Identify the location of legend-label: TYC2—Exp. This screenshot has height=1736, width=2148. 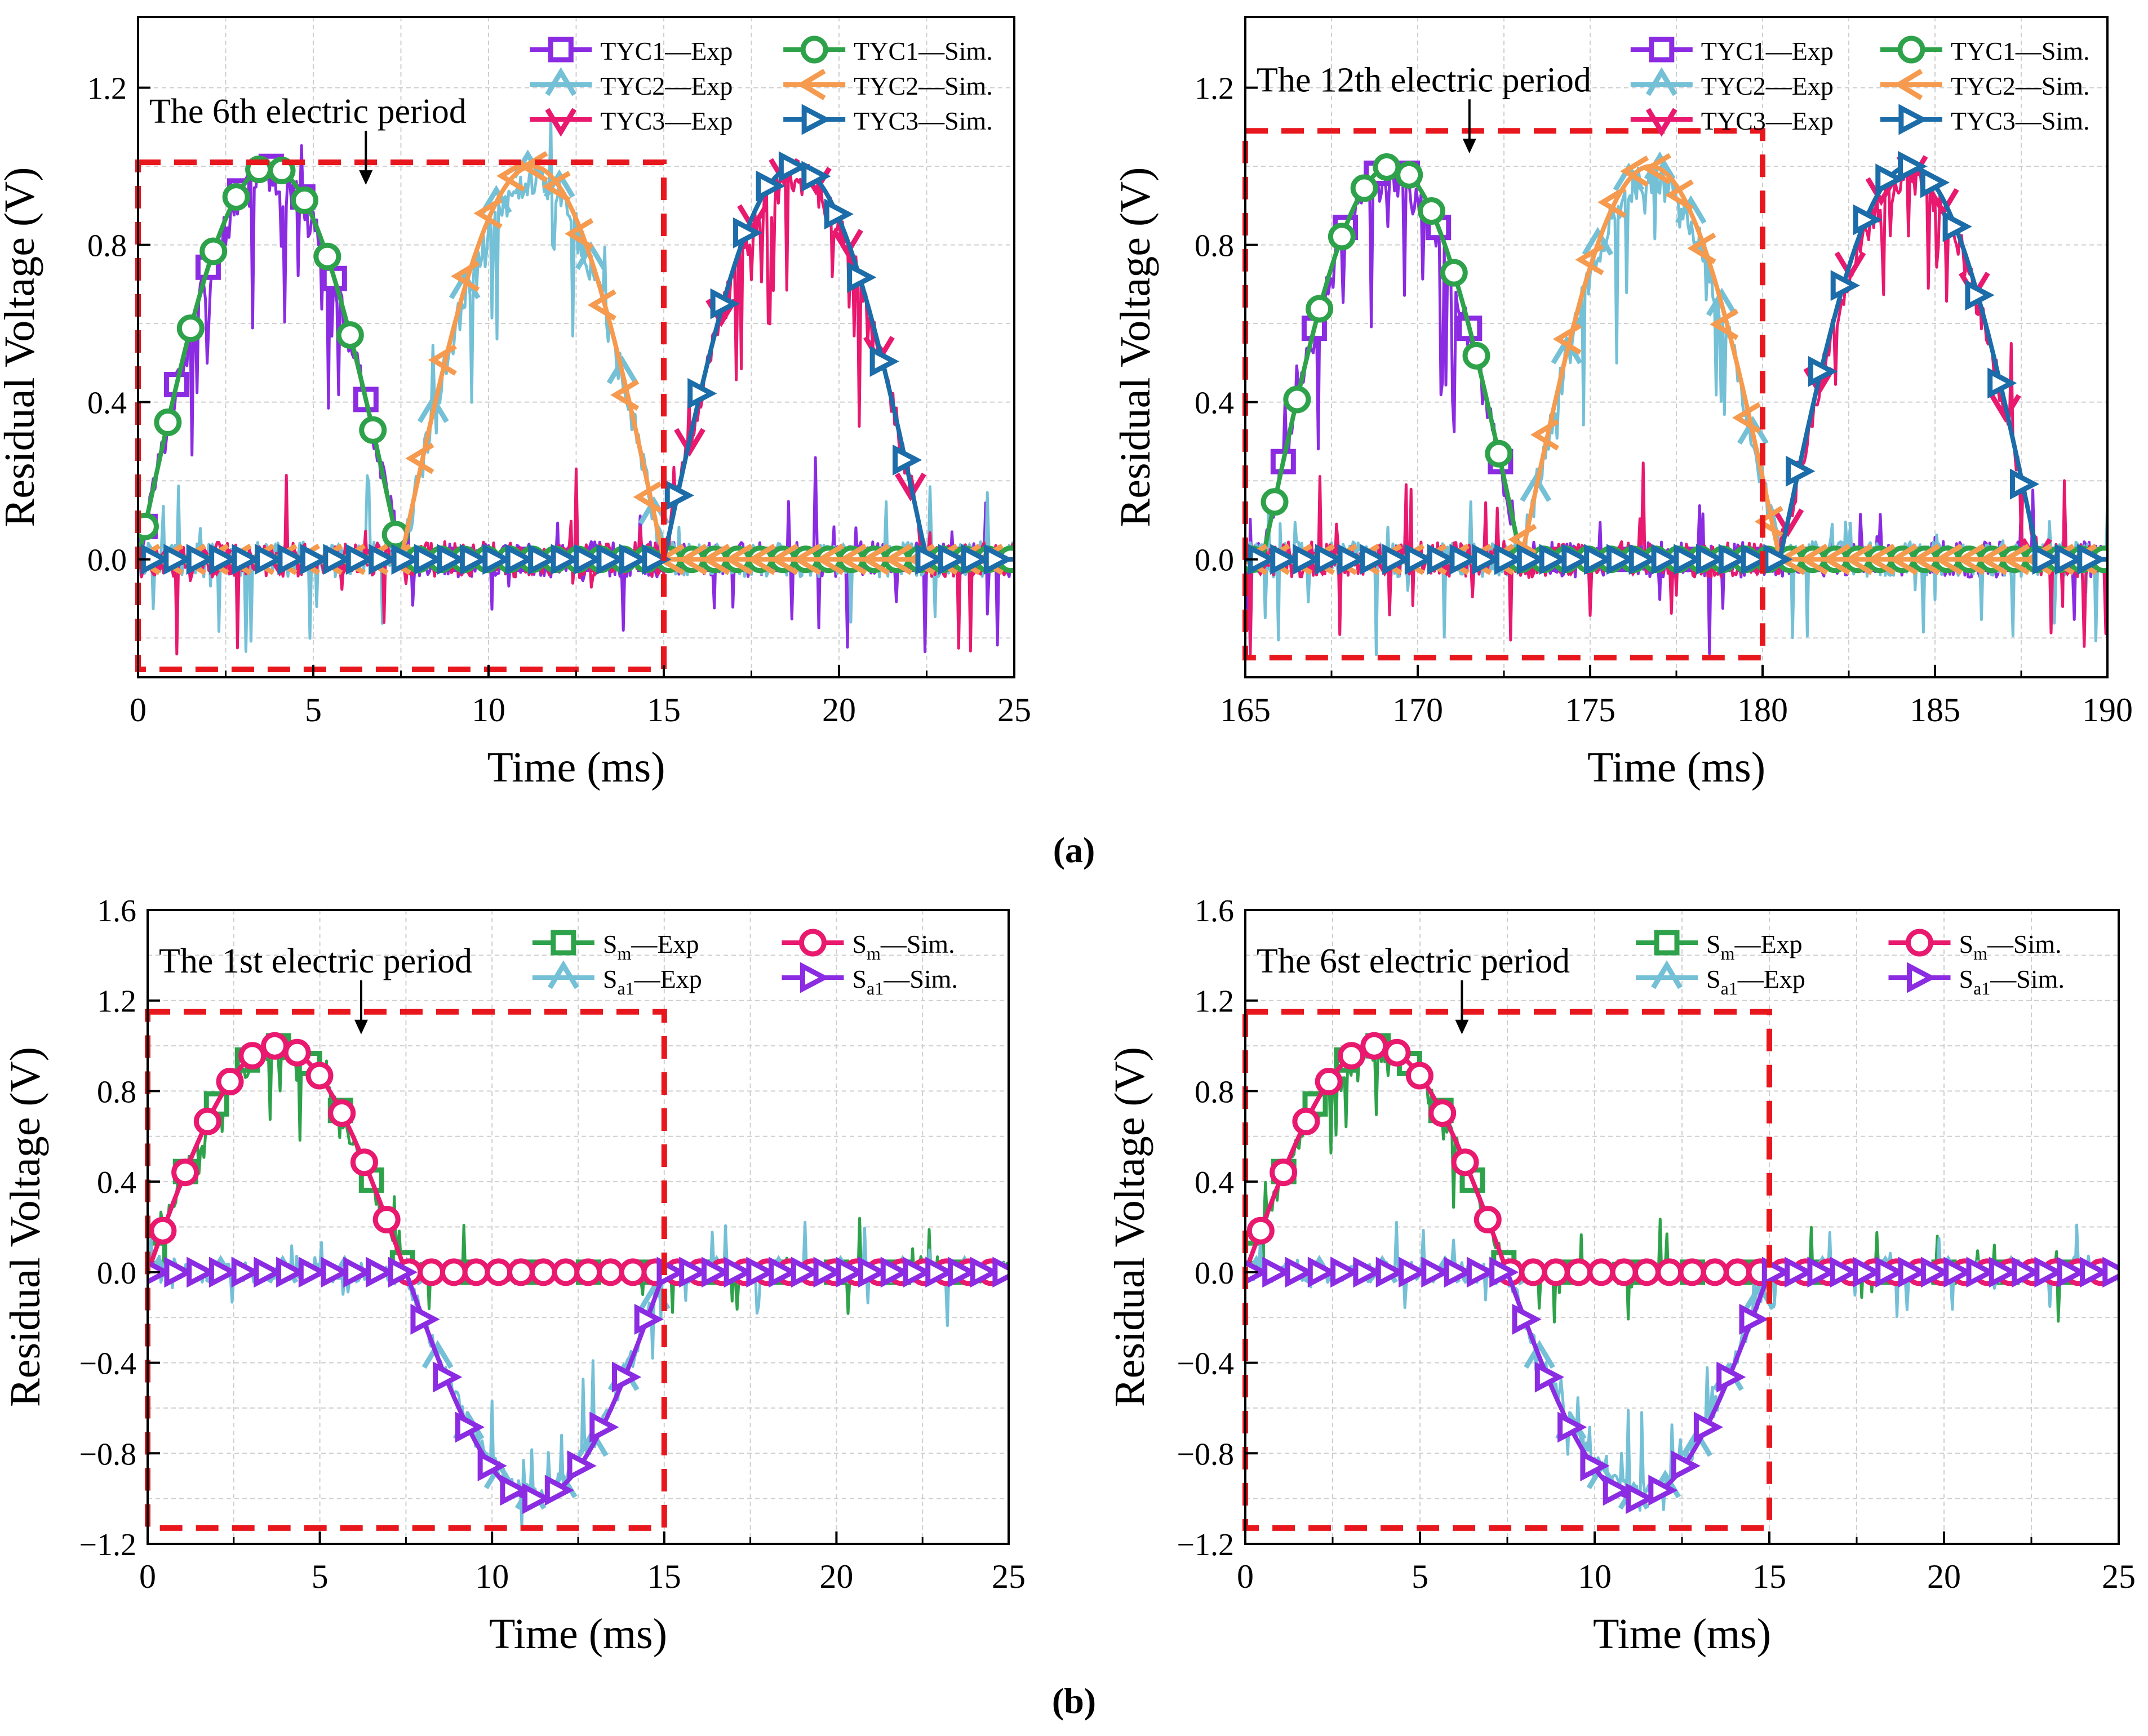
(1767, 86).